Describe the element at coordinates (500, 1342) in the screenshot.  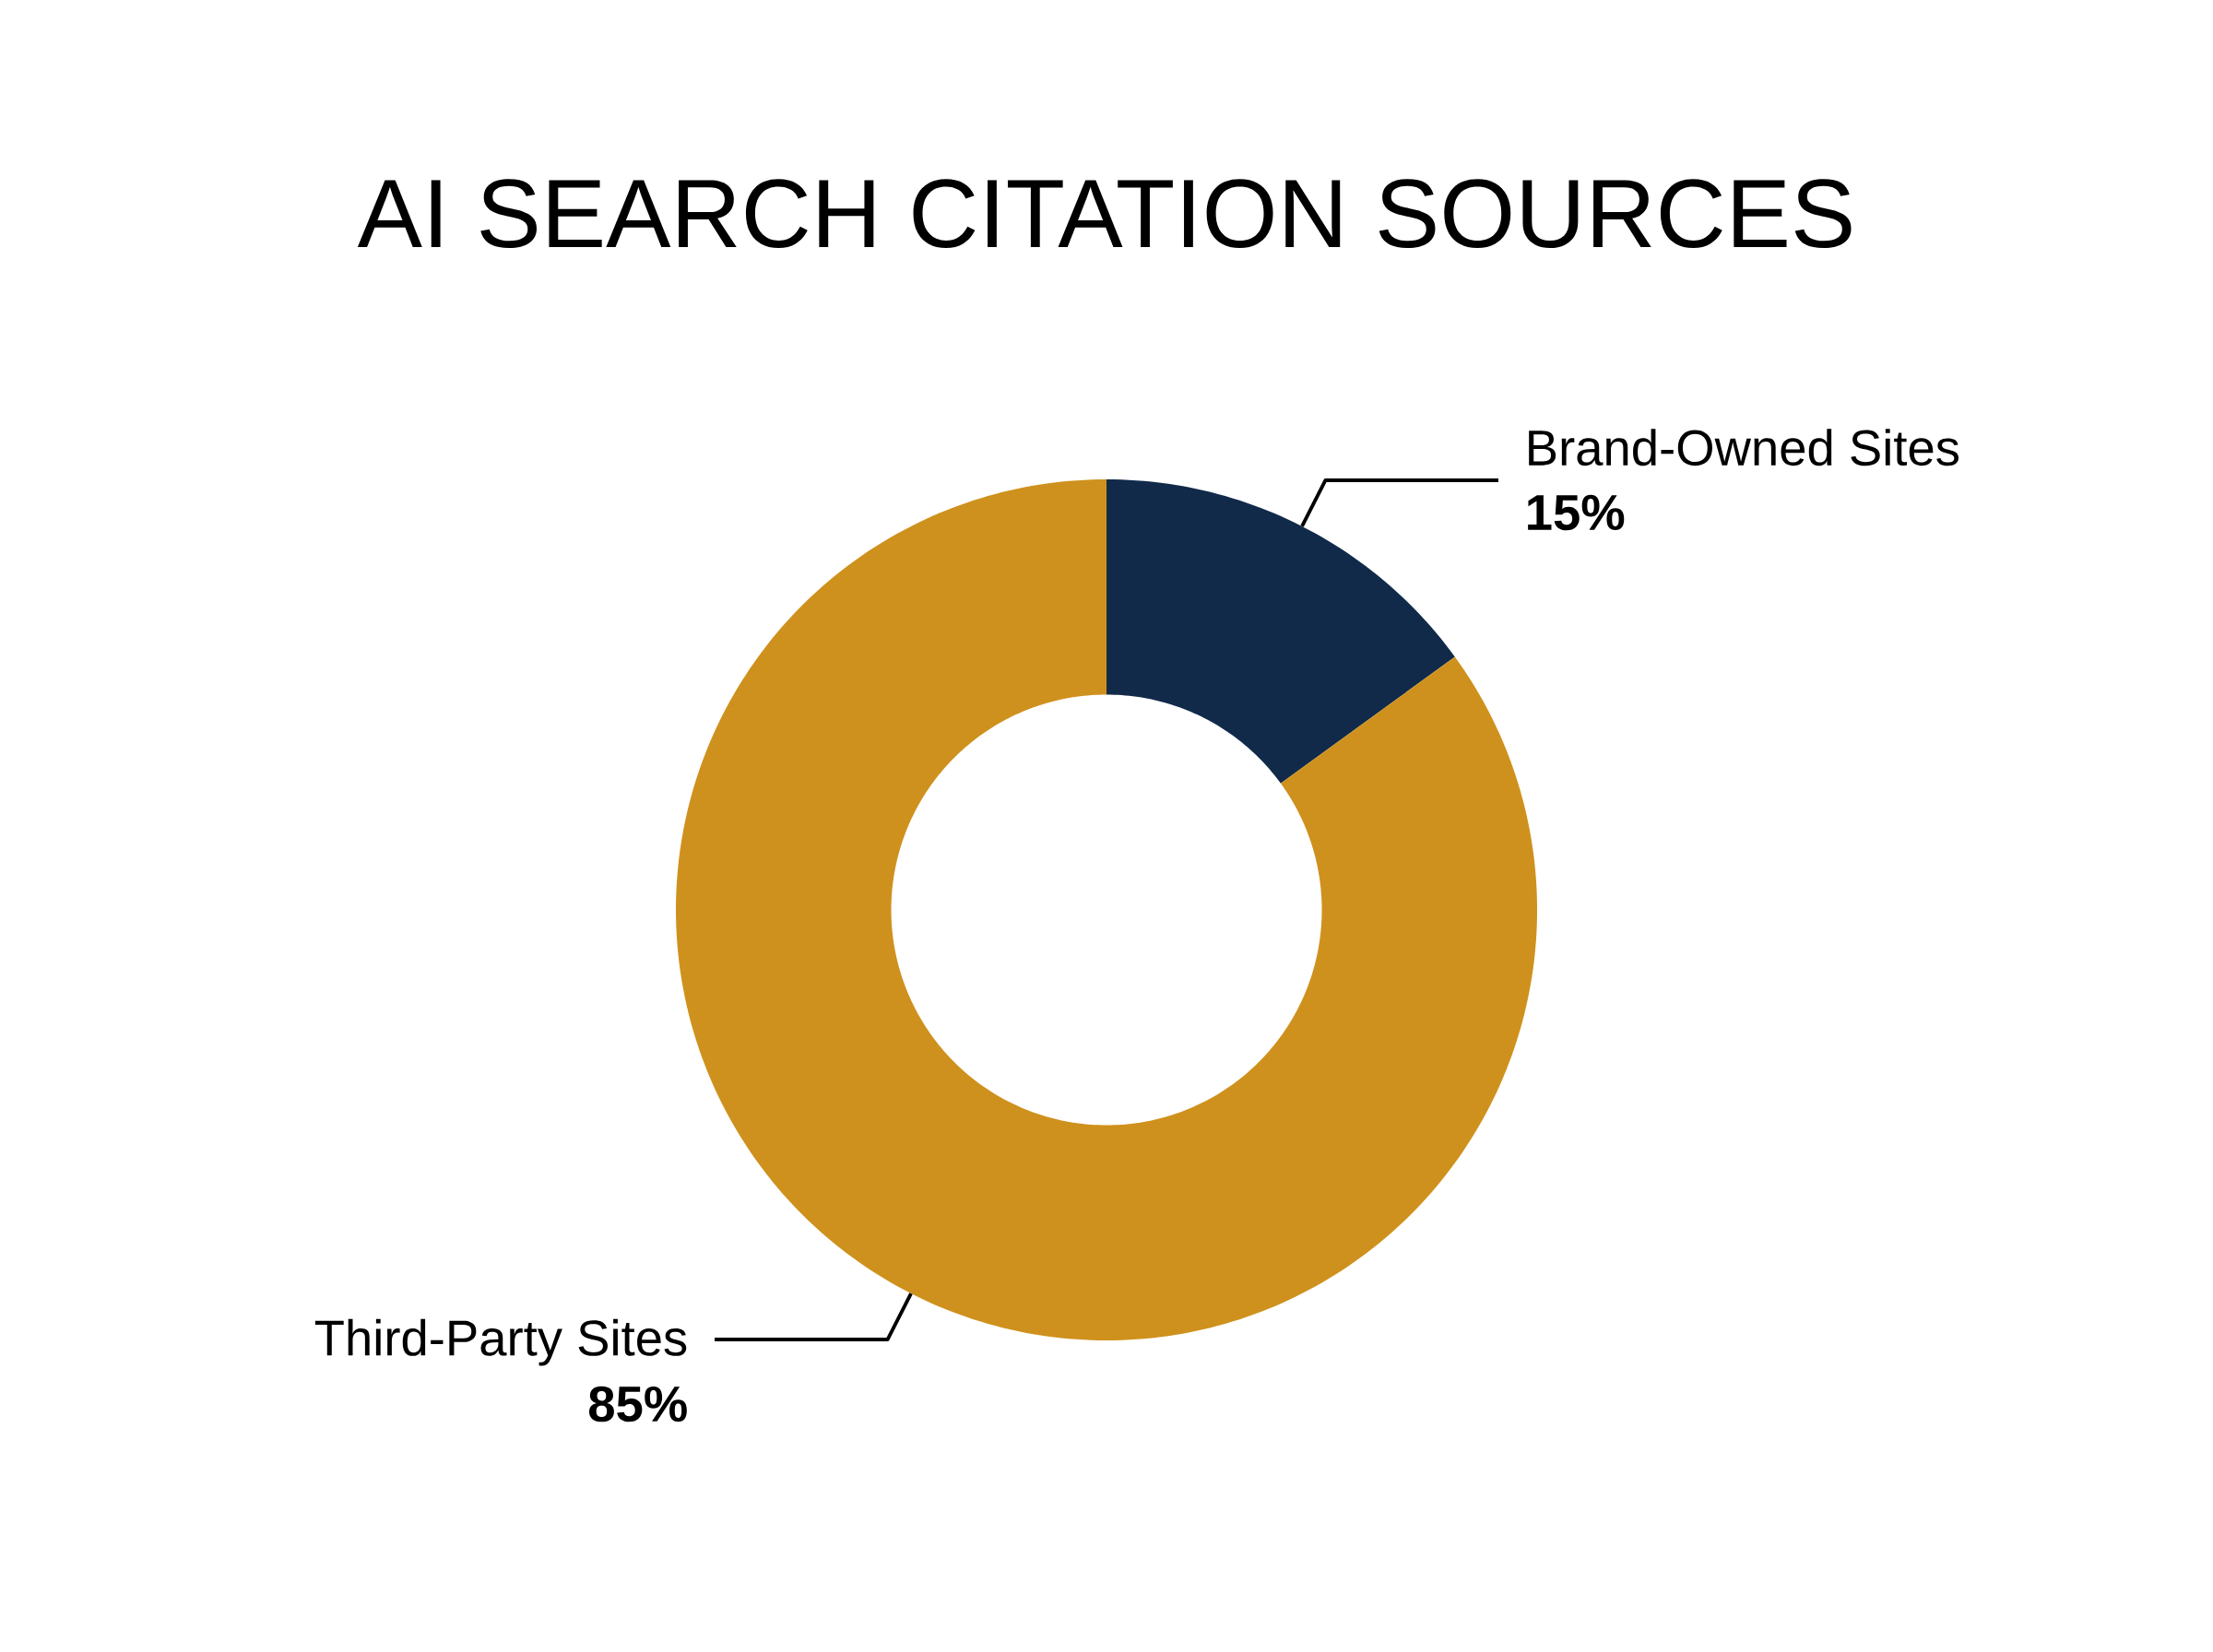
I see `slice-label: Third-Party Sites` at that location.